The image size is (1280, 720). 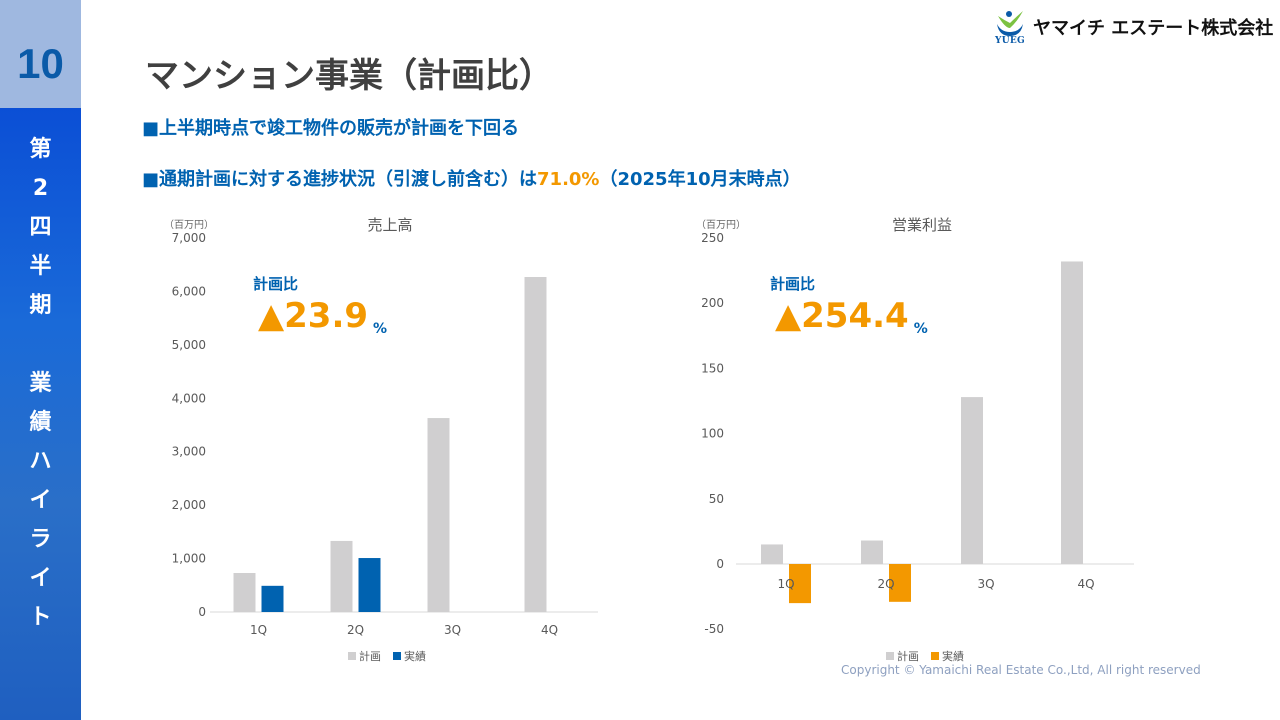 I want to click on y-tick-label: 7,000, so click(x=189, y=238).